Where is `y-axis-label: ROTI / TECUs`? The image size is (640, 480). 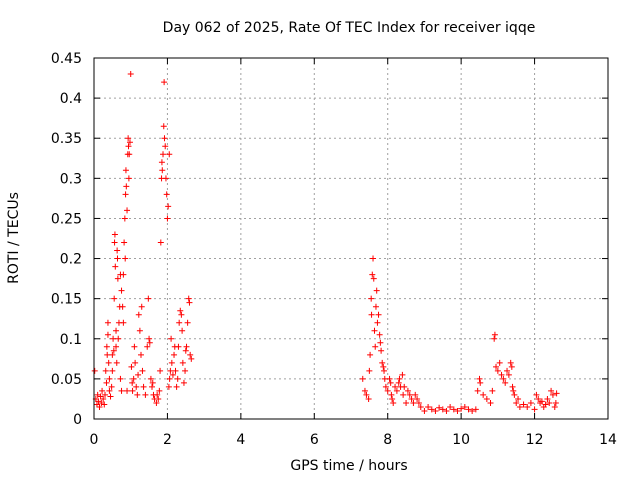 y-axis-label: ROTI / TECUs is located at coordinates (14, 238).